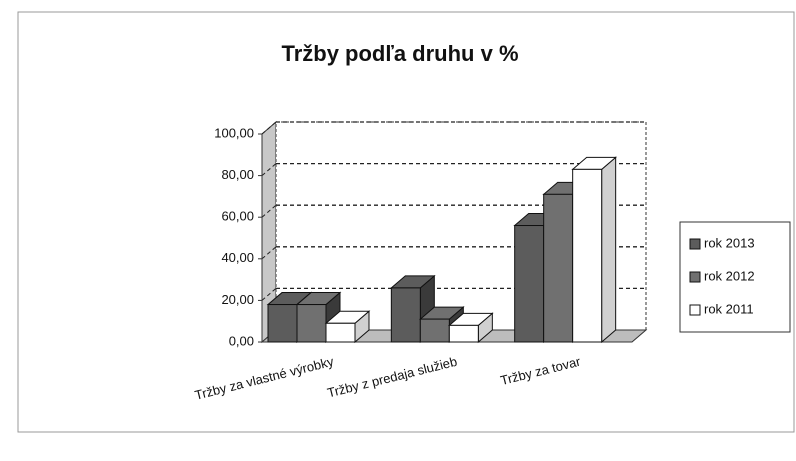 Image resolution: width=796 pixels, height=461 pixels. I want to click on y-tick-label: 20,00, so click(237, 299).